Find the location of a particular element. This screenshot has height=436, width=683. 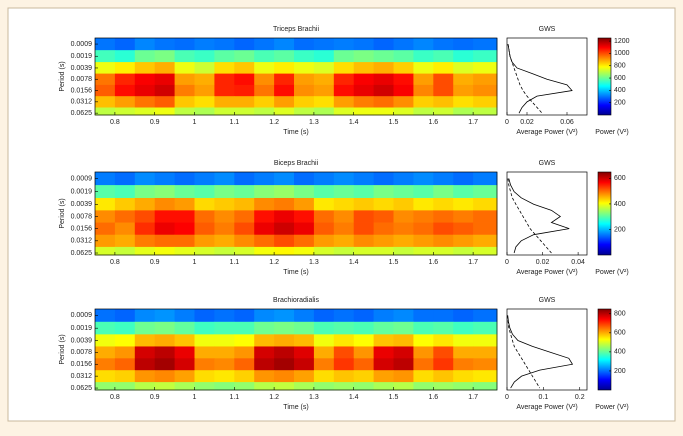

y-axis-label: Period (s) is located at coordinates (62, 213).